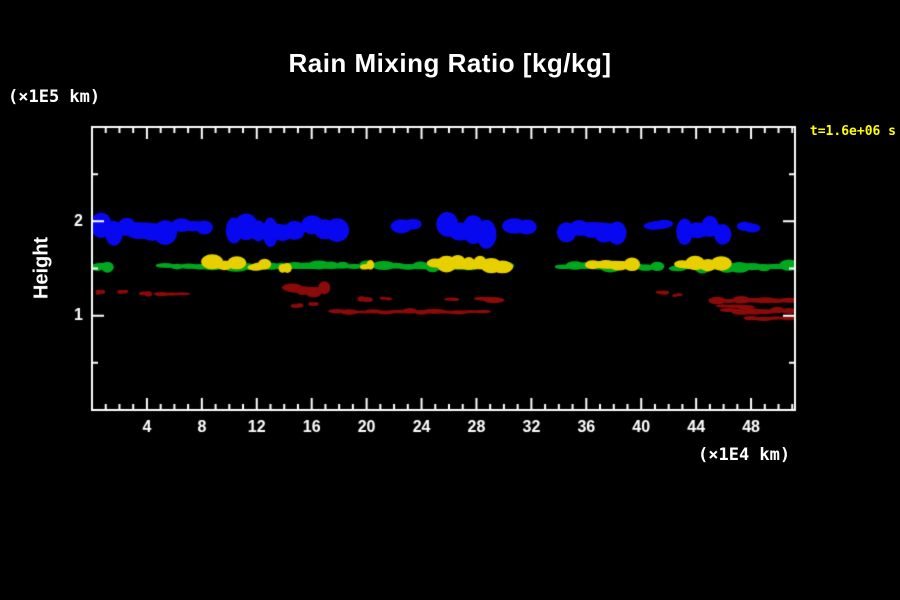 The height and width of the screenshot is (600, 900). What do you see at coordinates (41, 268) in the screenshot?
I see `y-axis-label: Height` at bounding box center [41, 268].